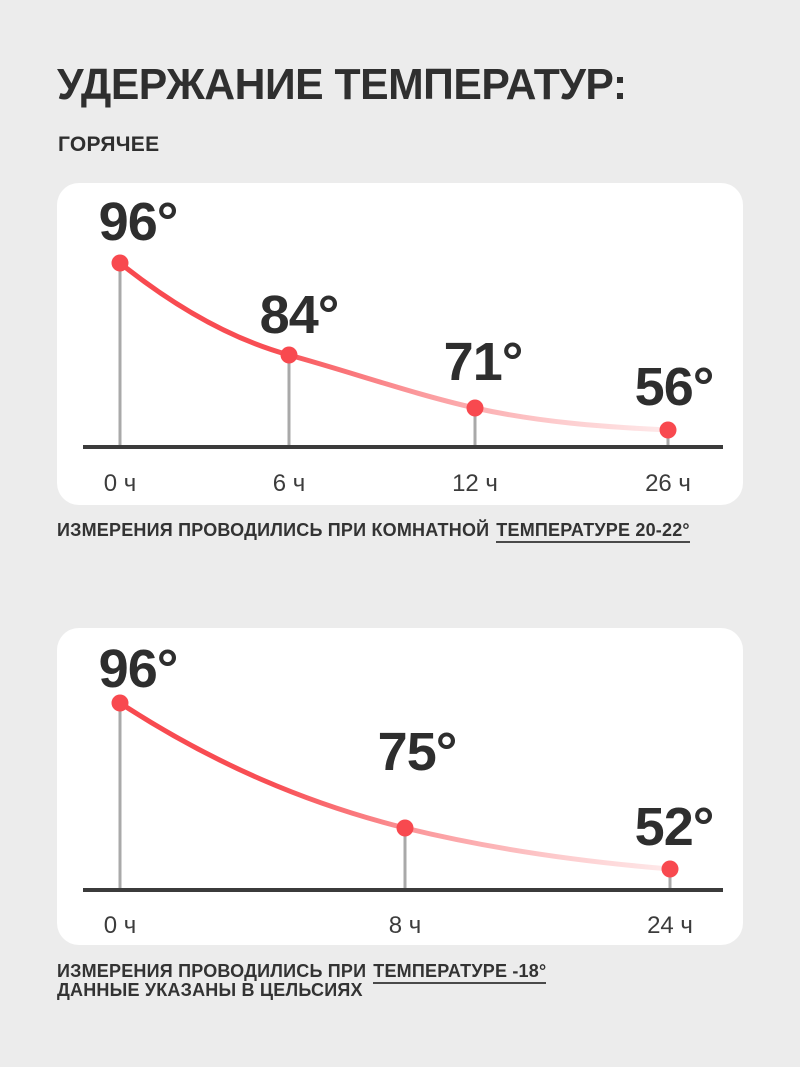 The height and width of the screenshot is (1067, 800). Describe the element at coordinates (593, 531) in the screenshot. I see `chart1-note-underlined: ТЕМПЕРАТУРЕ 20-22°` at that location.